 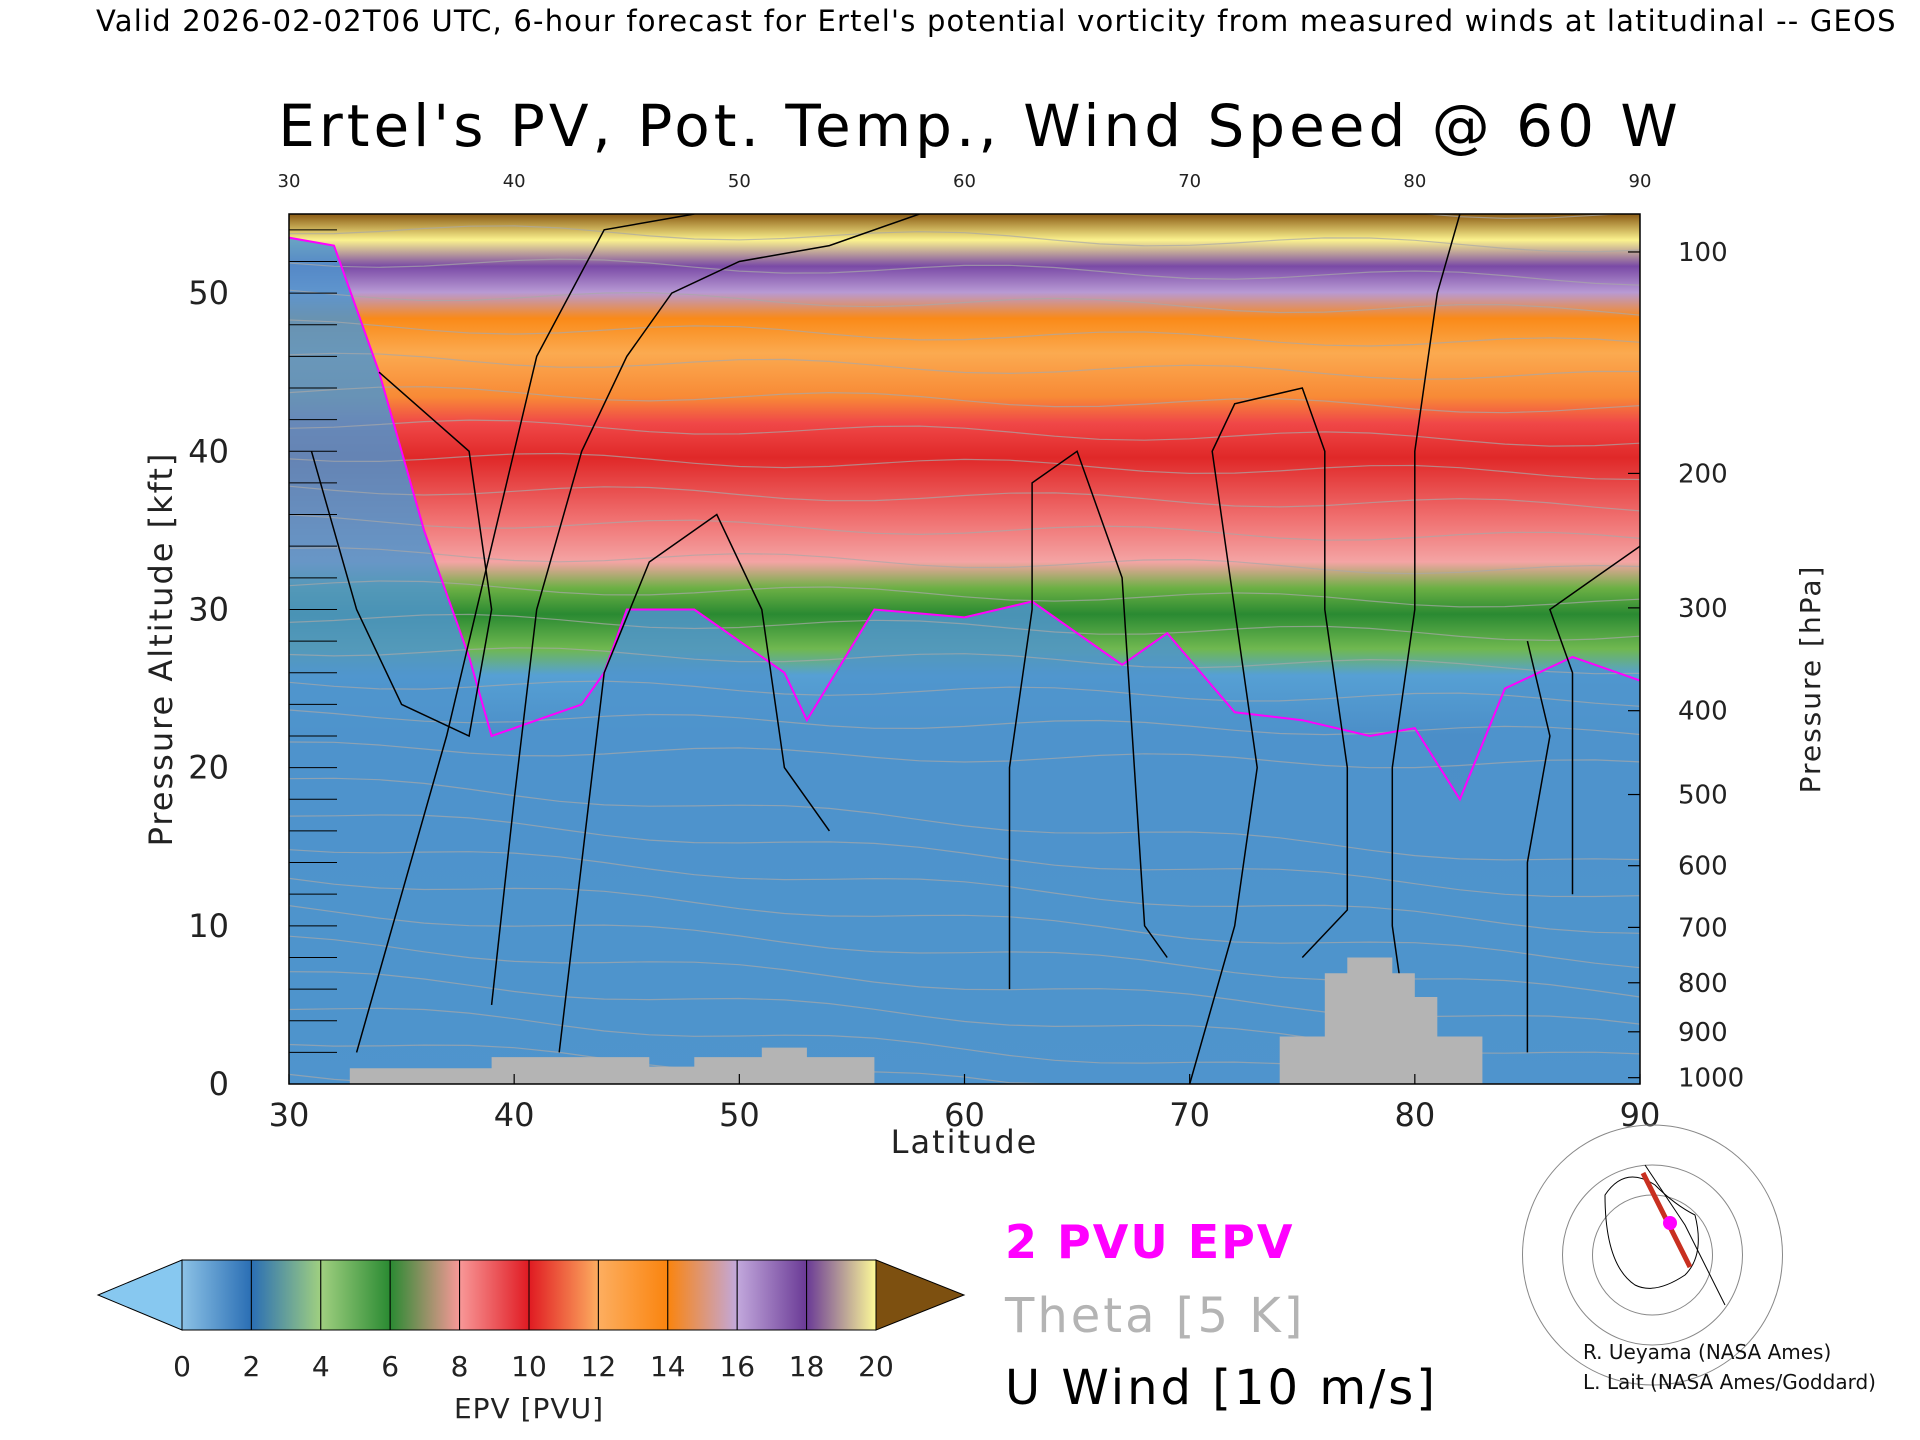 I want to click on x-axis-label: Latitude, so click(x=965, y=1142).